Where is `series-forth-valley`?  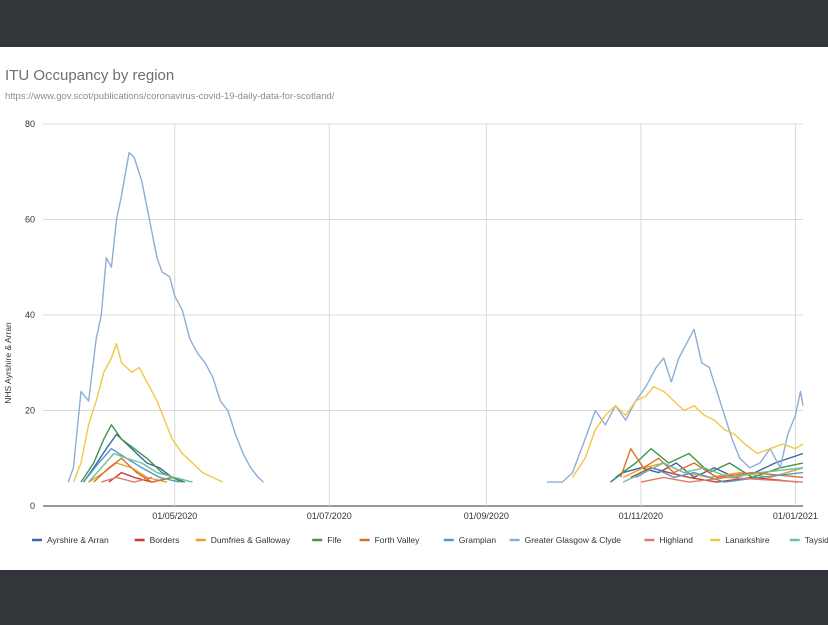 series-forth-valley is located at coordinates (448, 465).